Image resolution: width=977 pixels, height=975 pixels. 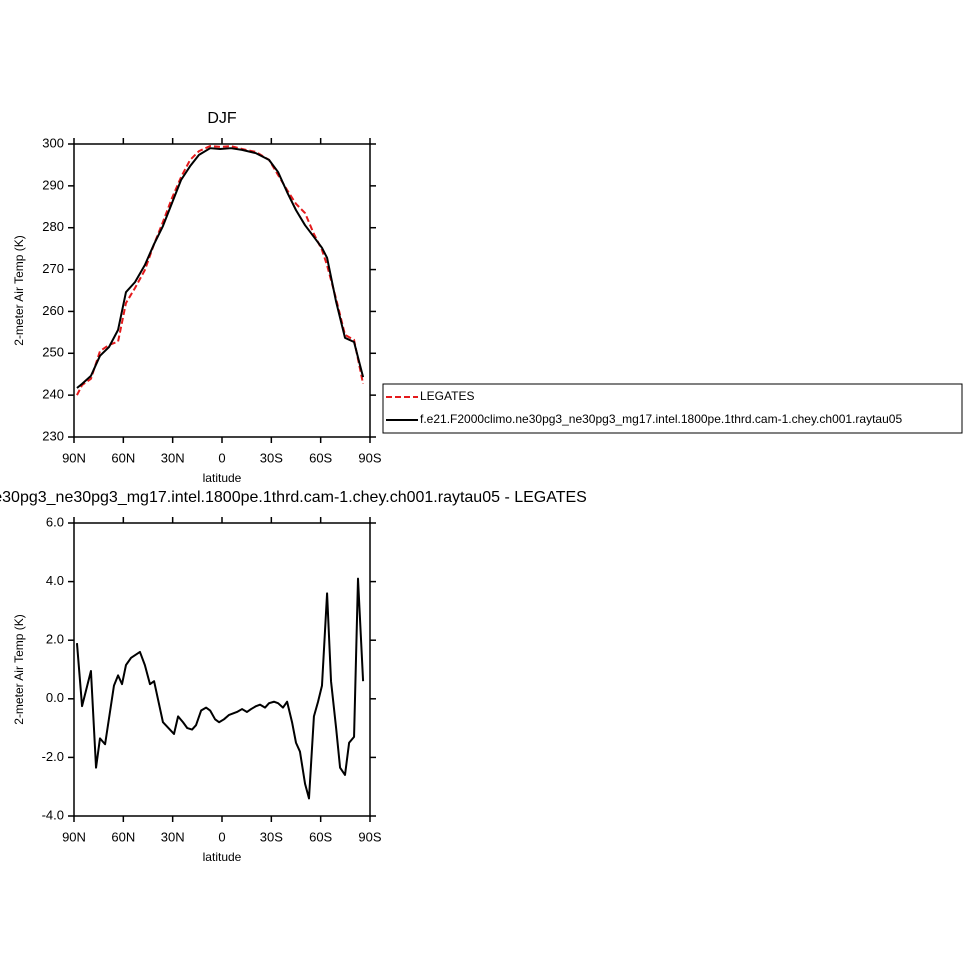 What do you see at coordinates (53, 352) in the screenshot?
I see `y-tick-label: 250` at bounding box center [53, 352].